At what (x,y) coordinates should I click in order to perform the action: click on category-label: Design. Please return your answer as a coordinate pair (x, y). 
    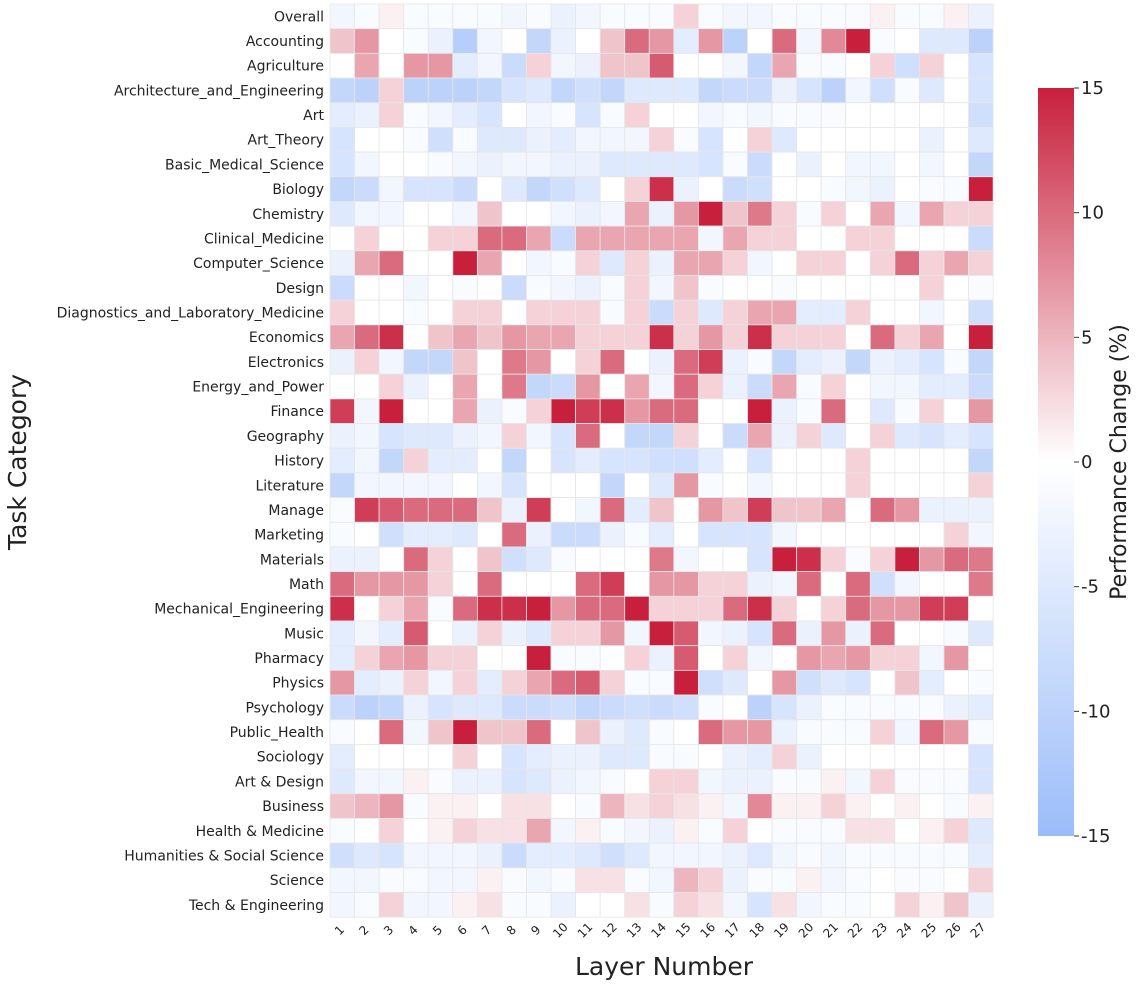
    Looking at the image, I should click on (300, 289).